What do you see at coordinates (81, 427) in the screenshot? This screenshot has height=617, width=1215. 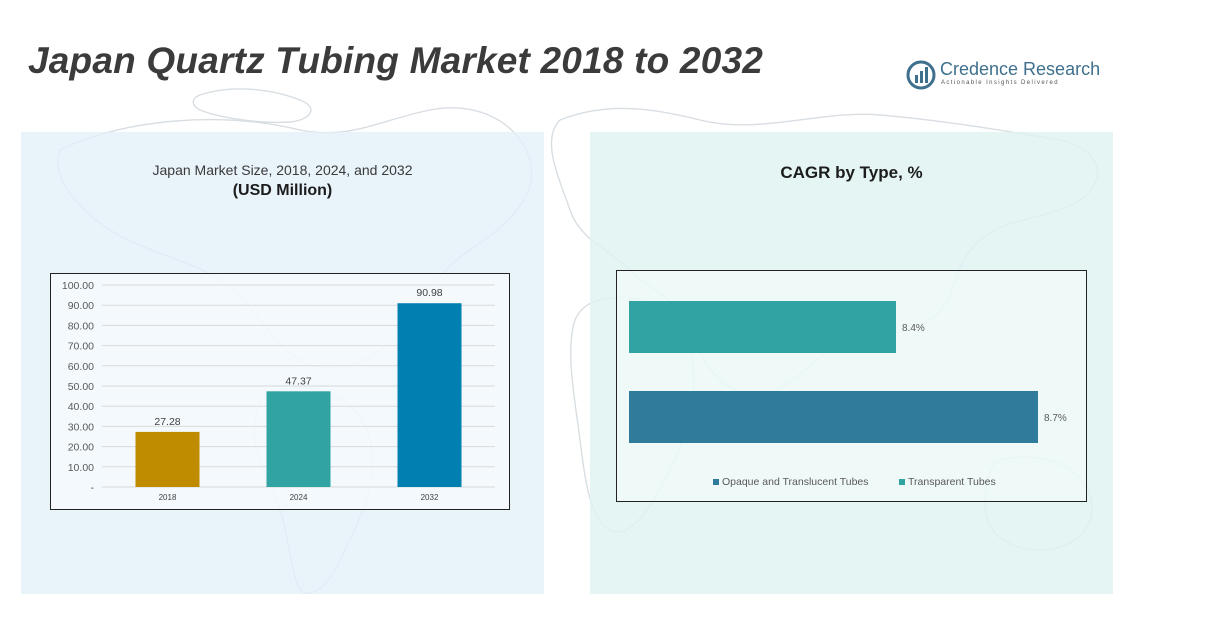 I see `y-tick-label: 30.00` at bounding box center [81, 427].